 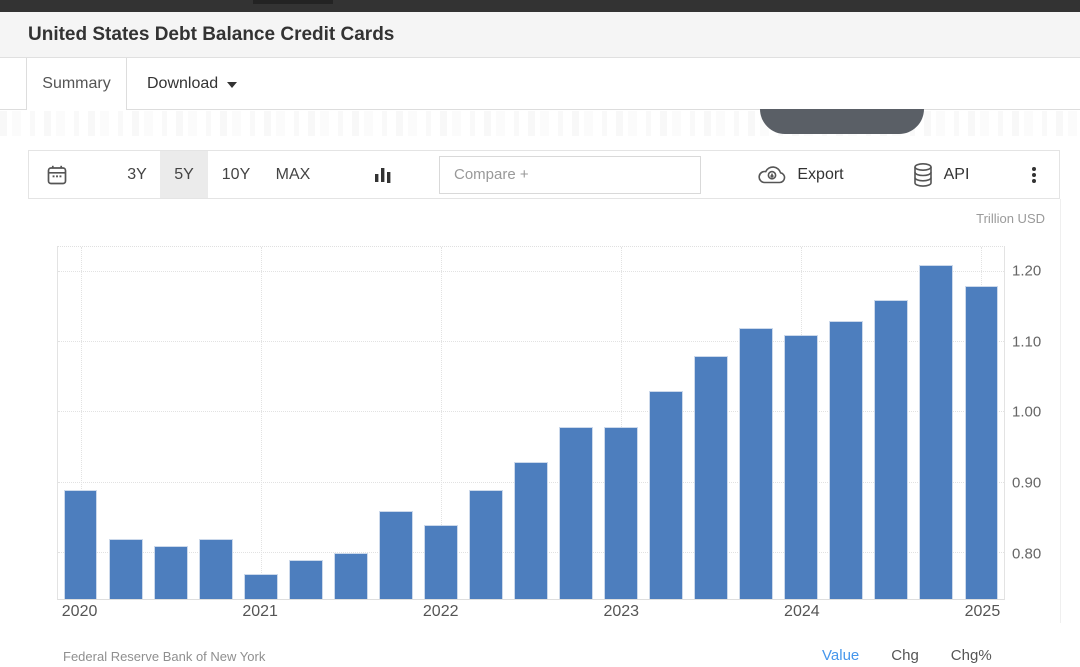 What do you see at coordinates (841, 655) in the screenshot?
I see `value-link: Value` at bounding box center [841, 655].